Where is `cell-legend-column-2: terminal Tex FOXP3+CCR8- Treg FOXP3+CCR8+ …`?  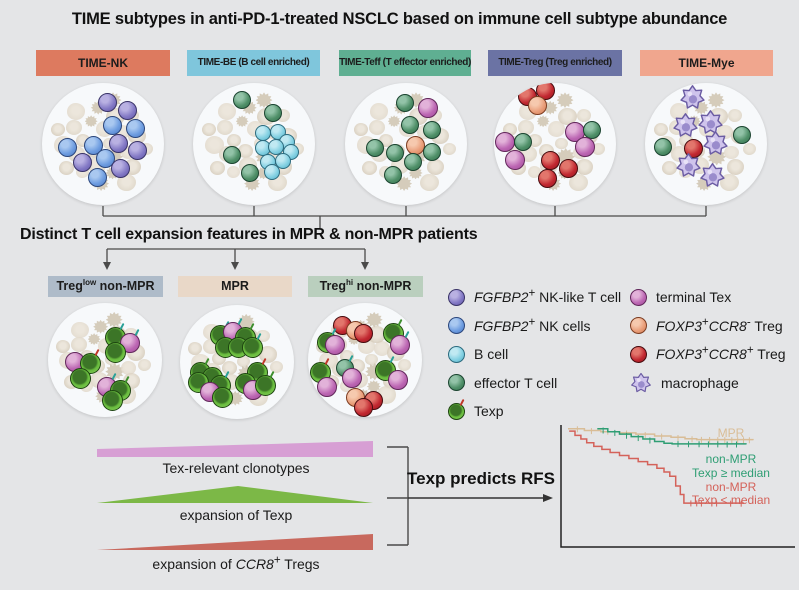
cell-legend-column-2: terminal Tex FOXP3+CCR8- Treg FOXP3+CCR8+ … is located at coordinates (708, 340).